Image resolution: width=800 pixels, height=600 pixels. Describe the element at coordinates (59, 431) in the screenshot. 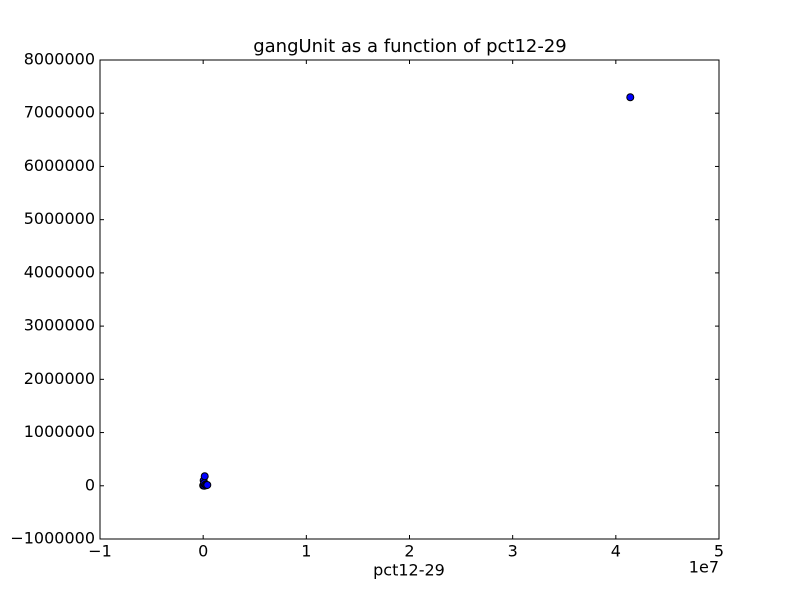

I see `y-tick-label: 1000000` at that location.